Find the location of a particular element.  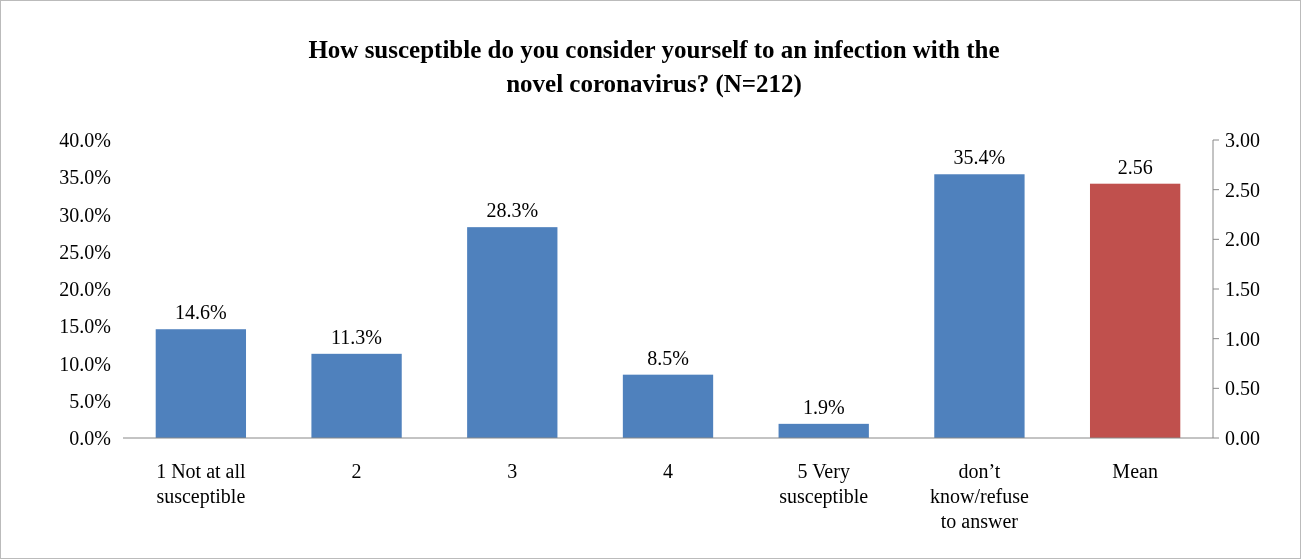

y2-tick-label: 1.00 is located at coordinates (1242, 338).